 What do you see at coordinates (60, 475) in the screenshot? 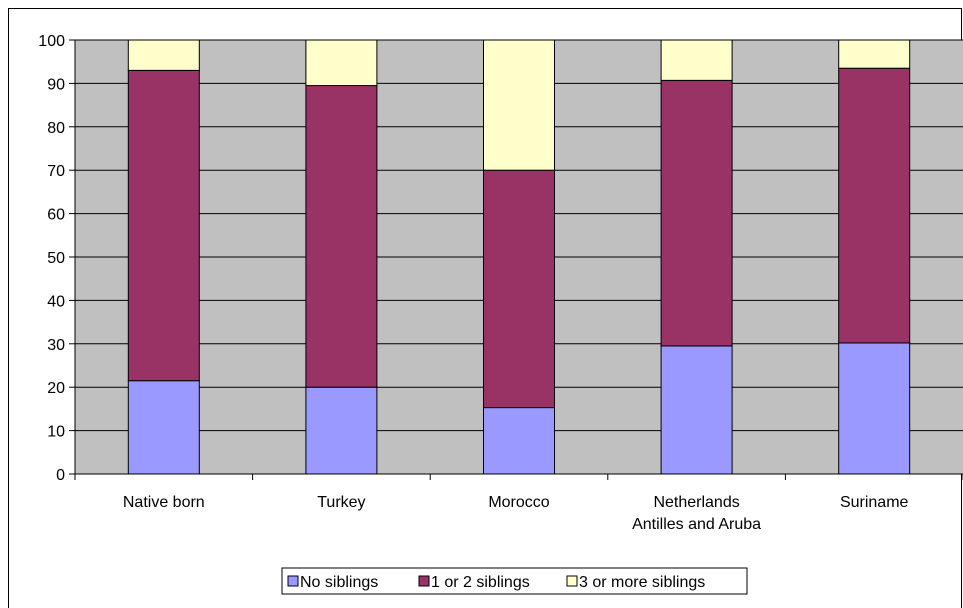
I see `y-tick-label: 0` at bounding box center [60, 475].